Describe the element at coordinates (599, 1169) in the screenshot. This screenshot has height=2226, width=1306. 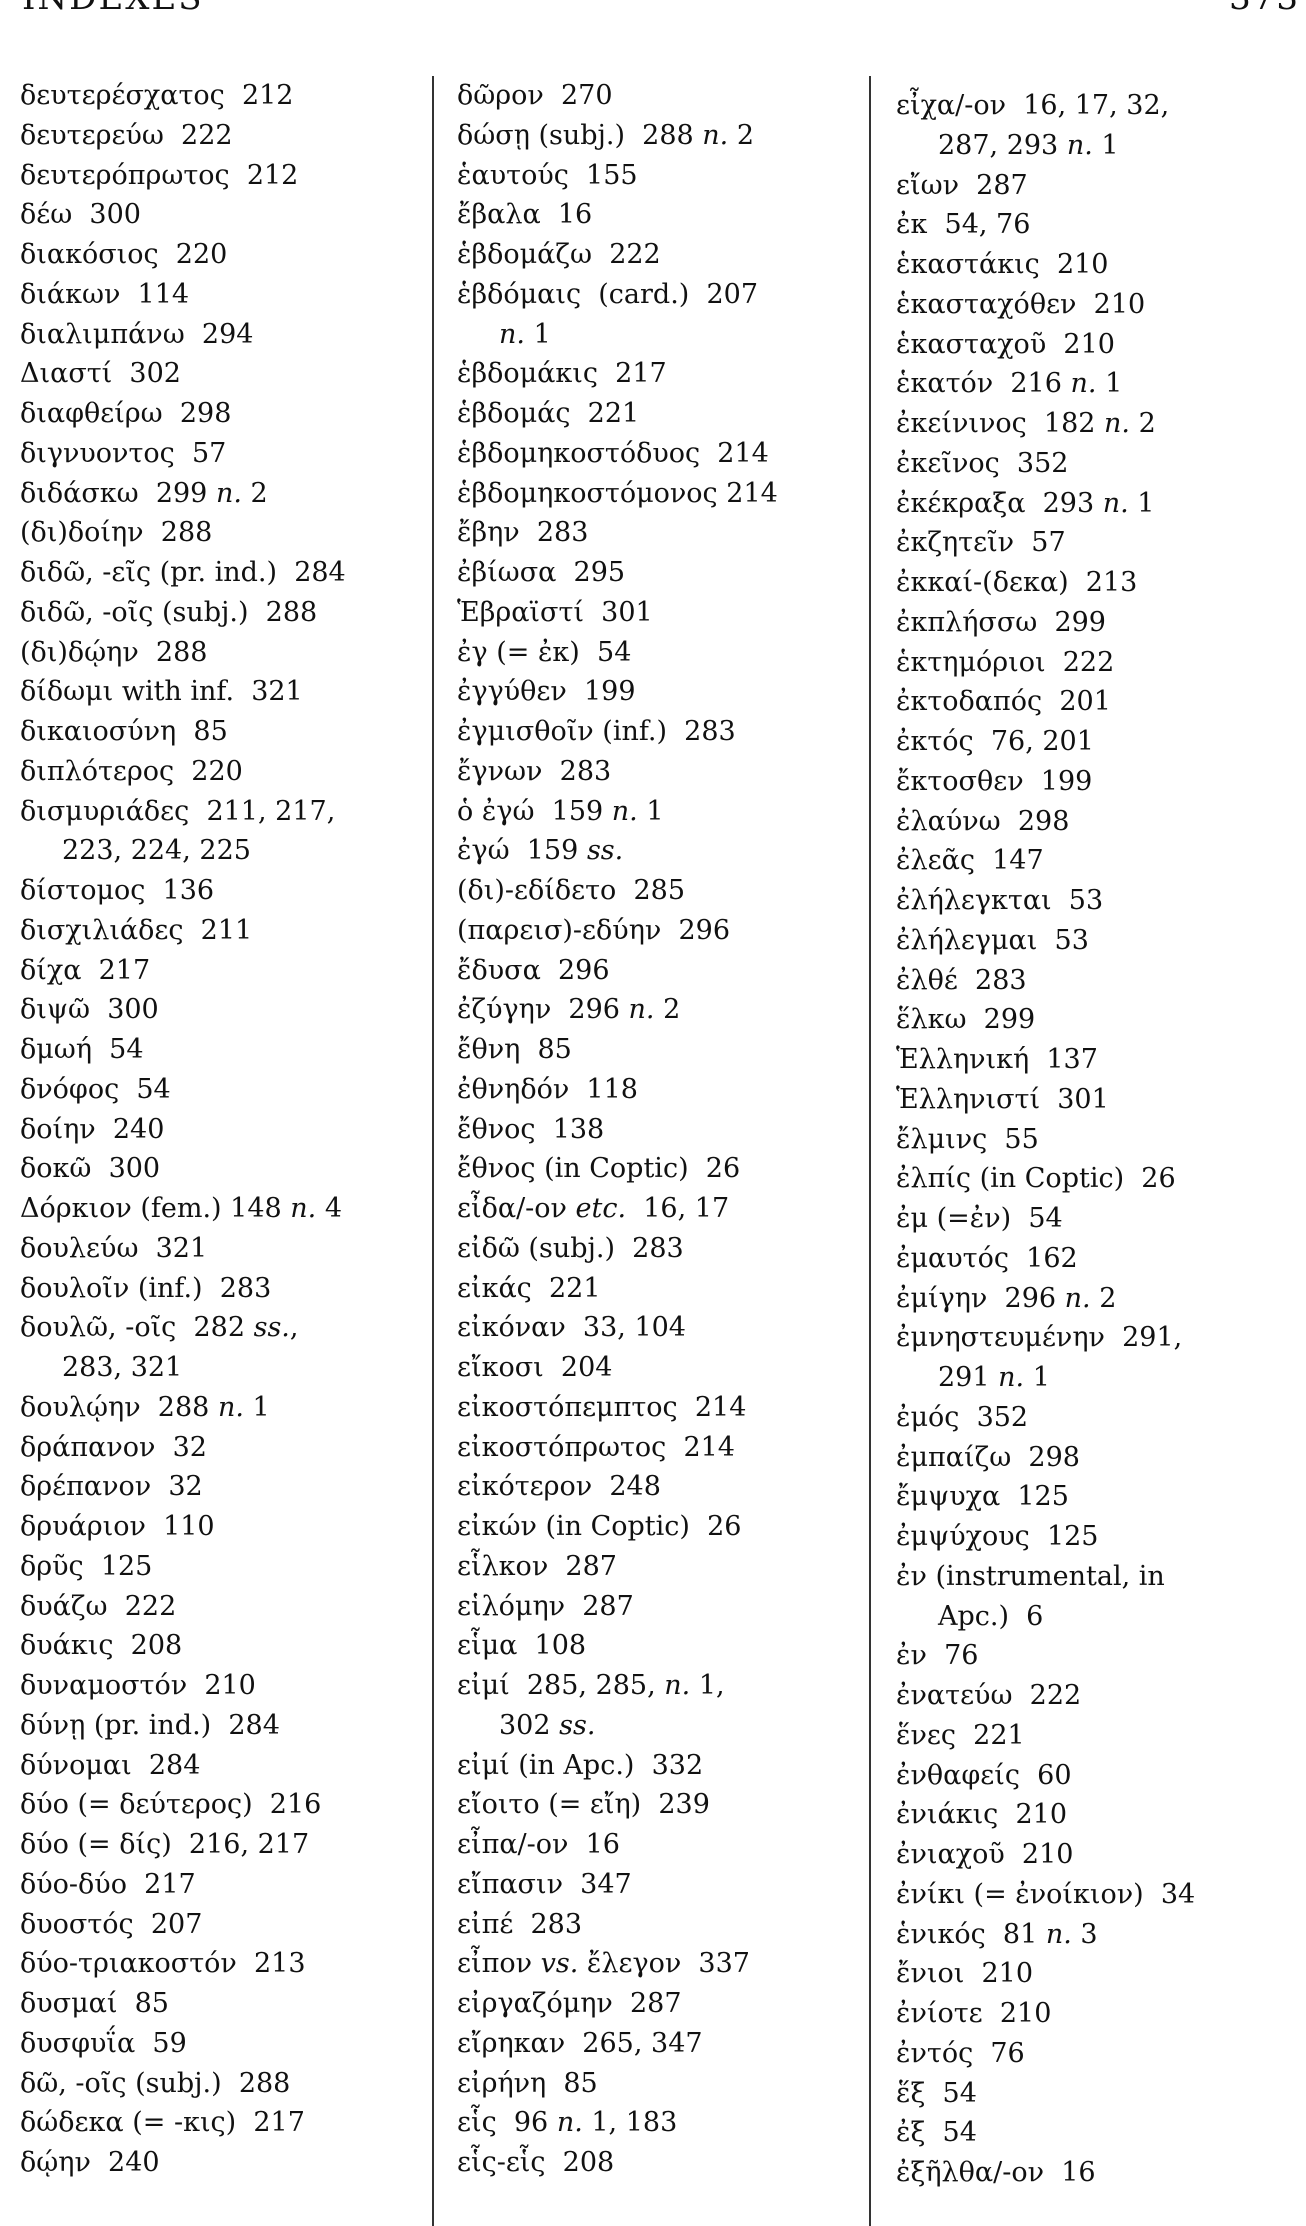
I see `index-entry: ἔθνος (in Coptic) 26` at that location.